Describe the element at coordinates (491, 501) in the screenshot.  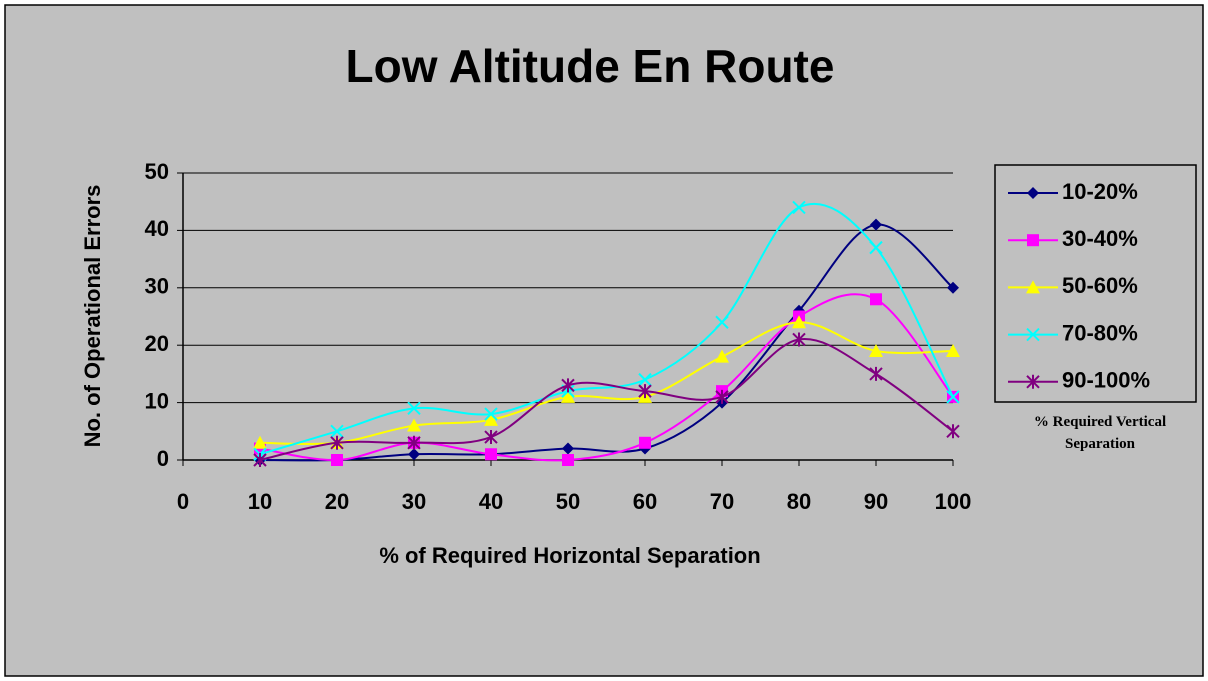
I see `x-tick-label: 40` at that location.